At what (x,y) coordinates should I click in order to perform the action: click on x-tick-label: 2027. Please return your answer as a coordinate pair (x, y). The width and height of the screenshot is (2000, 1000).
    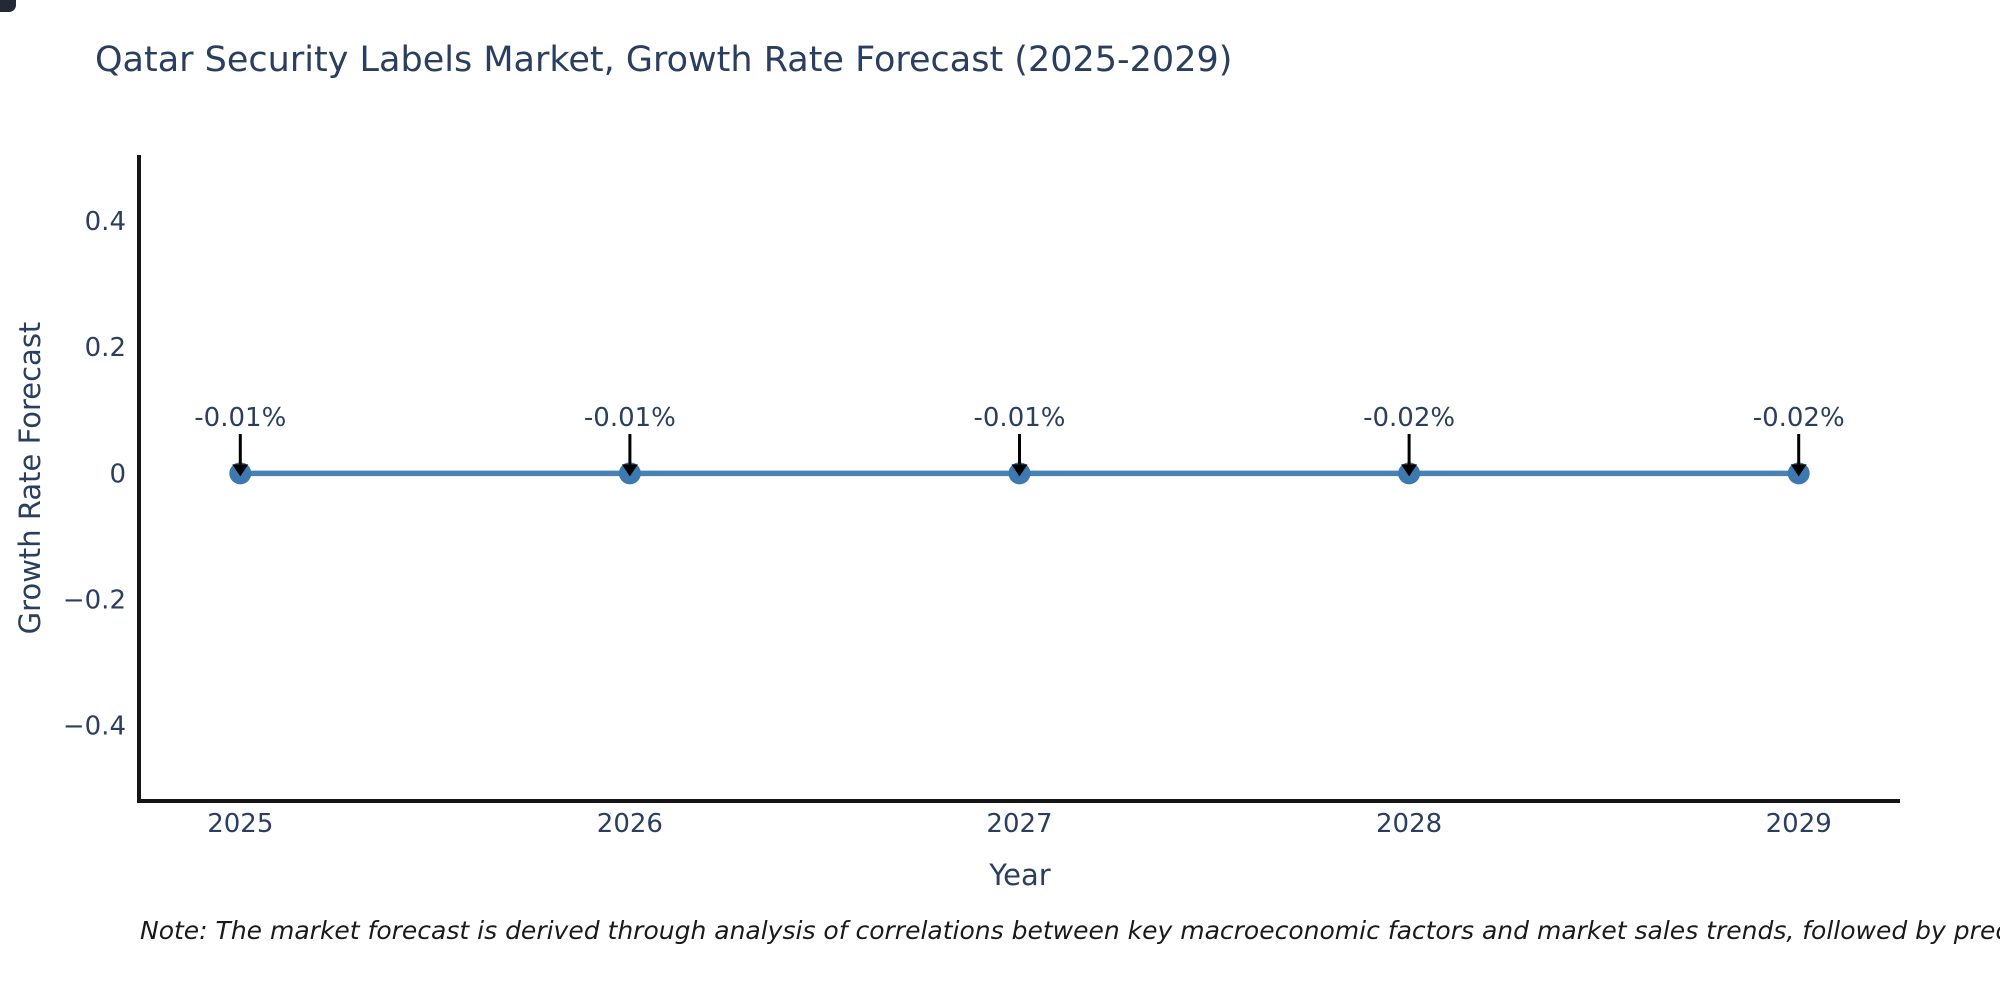
    Looking at the image, I should click on (1019, 824).